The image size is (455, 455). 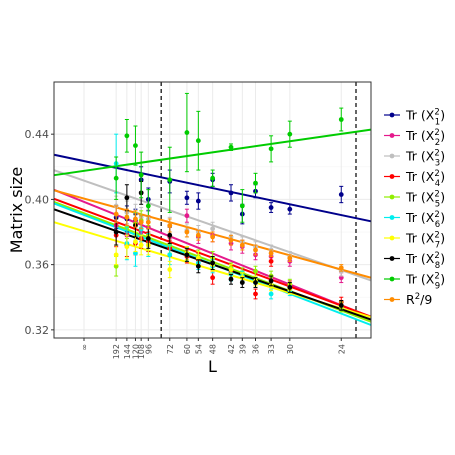 What do you see at coordinates (414, 220) in the screenshot?
I see `legend-item-6: Tr (X2 6)` at bounding box center [414, 220].